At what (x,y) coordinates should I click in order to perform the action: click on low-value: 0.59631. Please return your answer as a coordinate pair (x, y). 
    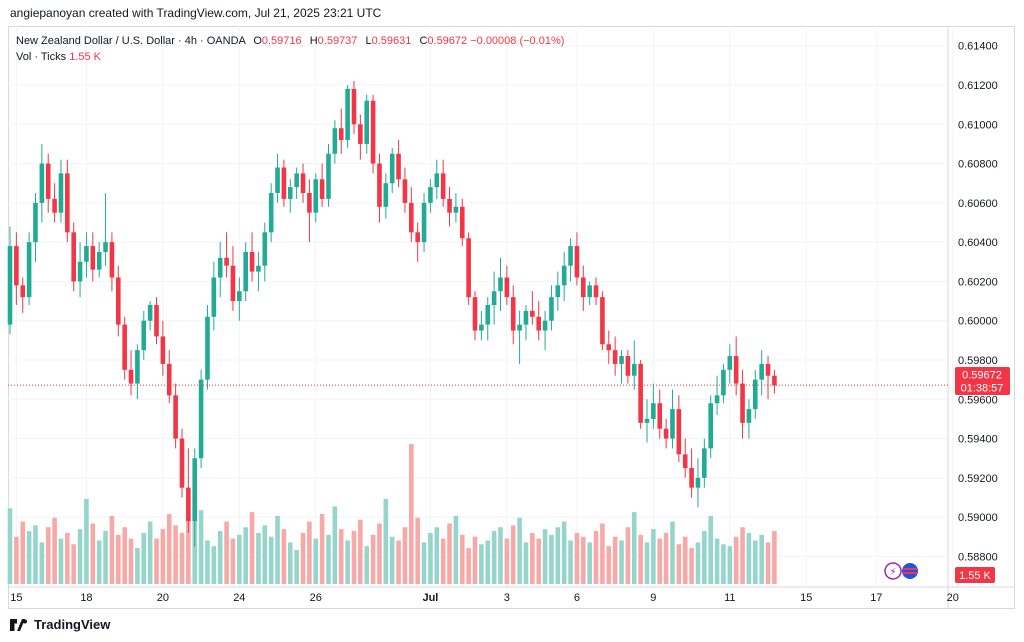
    Looking at the image, I should click on (391, 41).